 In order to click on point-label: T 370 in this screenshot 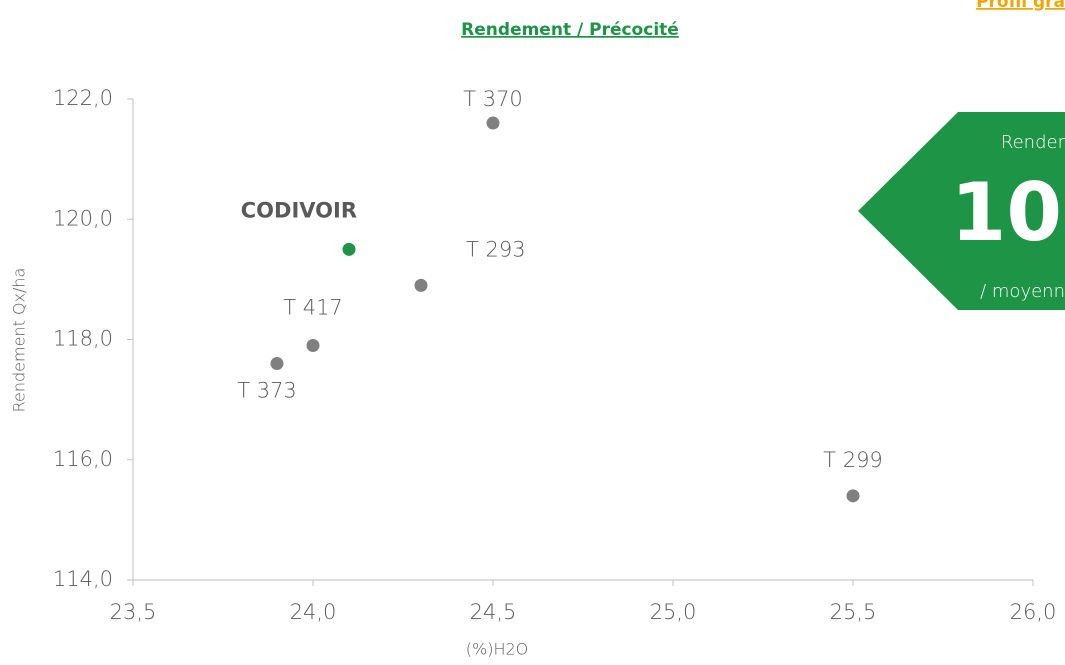, I will do `click(493, 99)`.